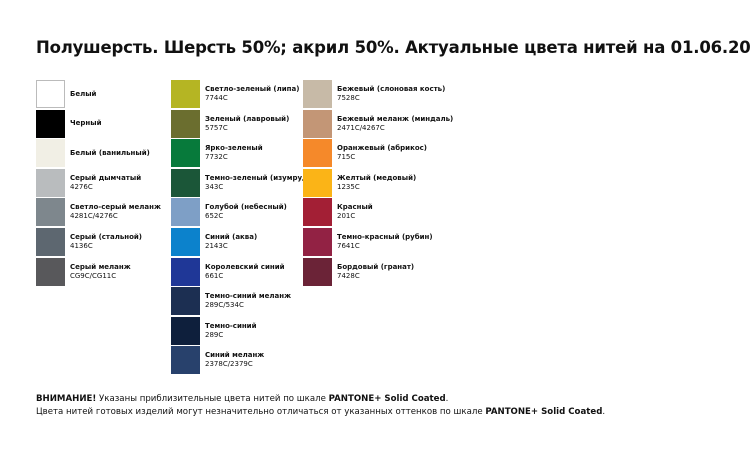  I want to click on swatch-label: Синий меланж 2378C/2379C, so click(234, 360).